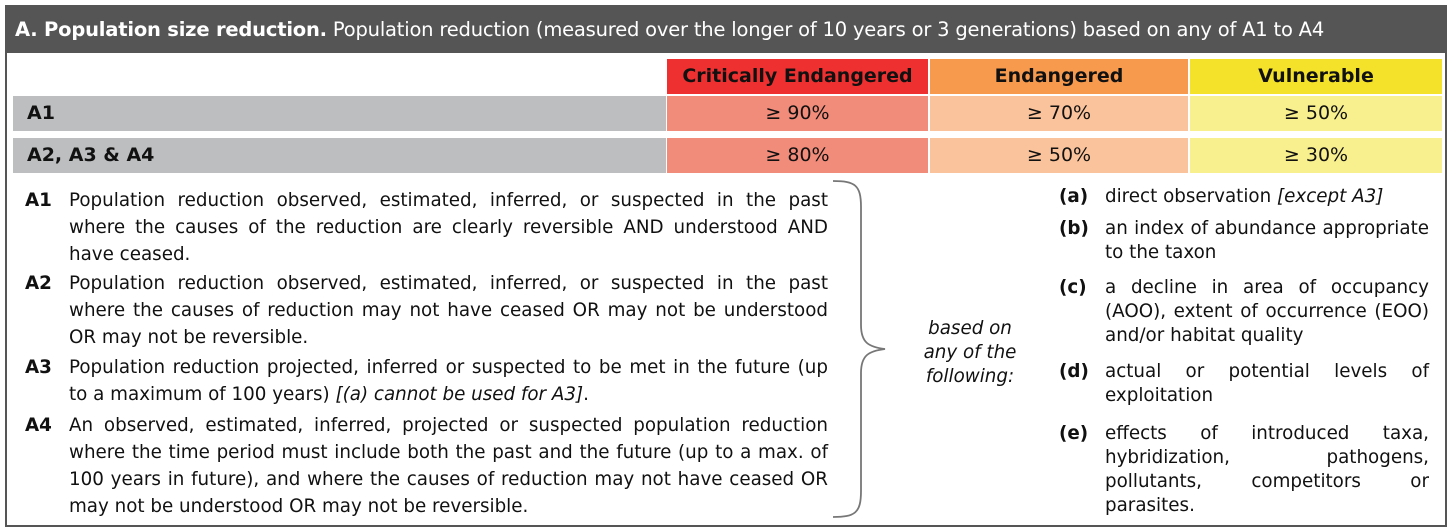  I want to click on threshold-a1-cr: ≥ 90%, so click(797, 113).